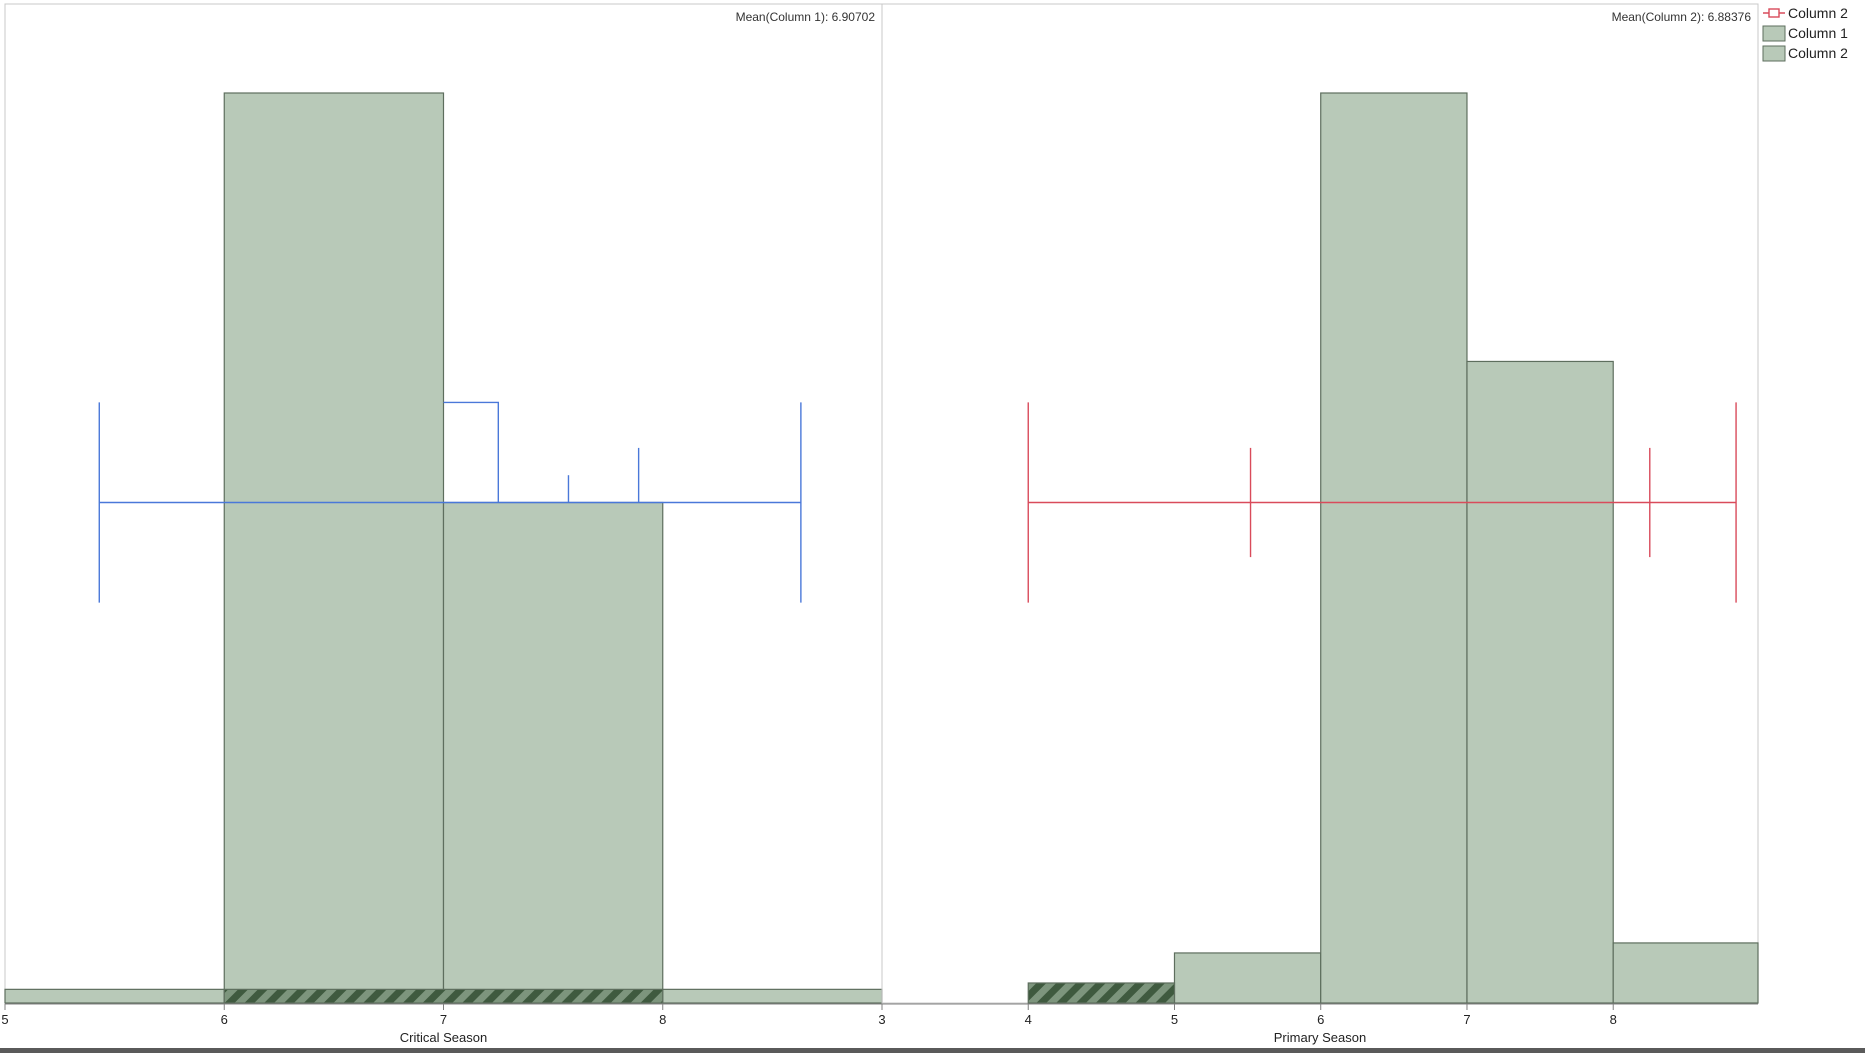 Image resolution: width=1865 pixels, height=1058 pixels. What do you see at coordinates (1028, 1019) in the screenshot?
I see `x-tick-label: 4` at bounding box center [1028, 1019].